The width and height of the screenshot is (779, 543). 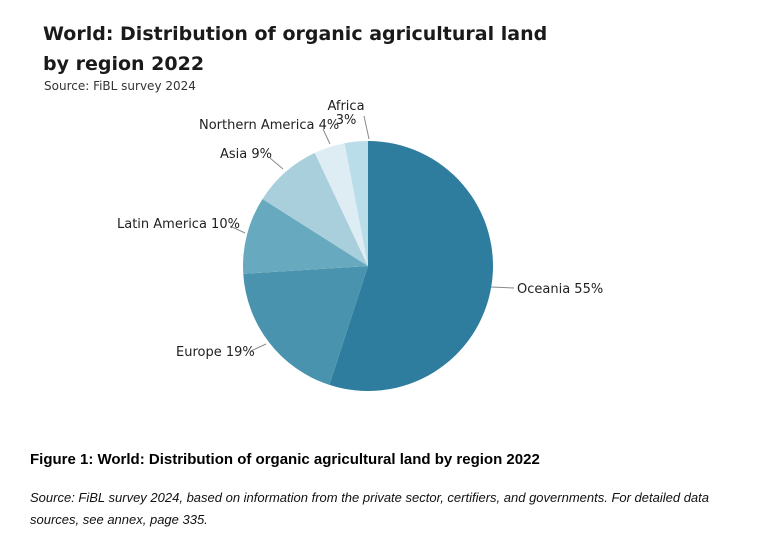 I want to click on slice-label-oceania: Oceania 55%, so click(x=560, y=289).